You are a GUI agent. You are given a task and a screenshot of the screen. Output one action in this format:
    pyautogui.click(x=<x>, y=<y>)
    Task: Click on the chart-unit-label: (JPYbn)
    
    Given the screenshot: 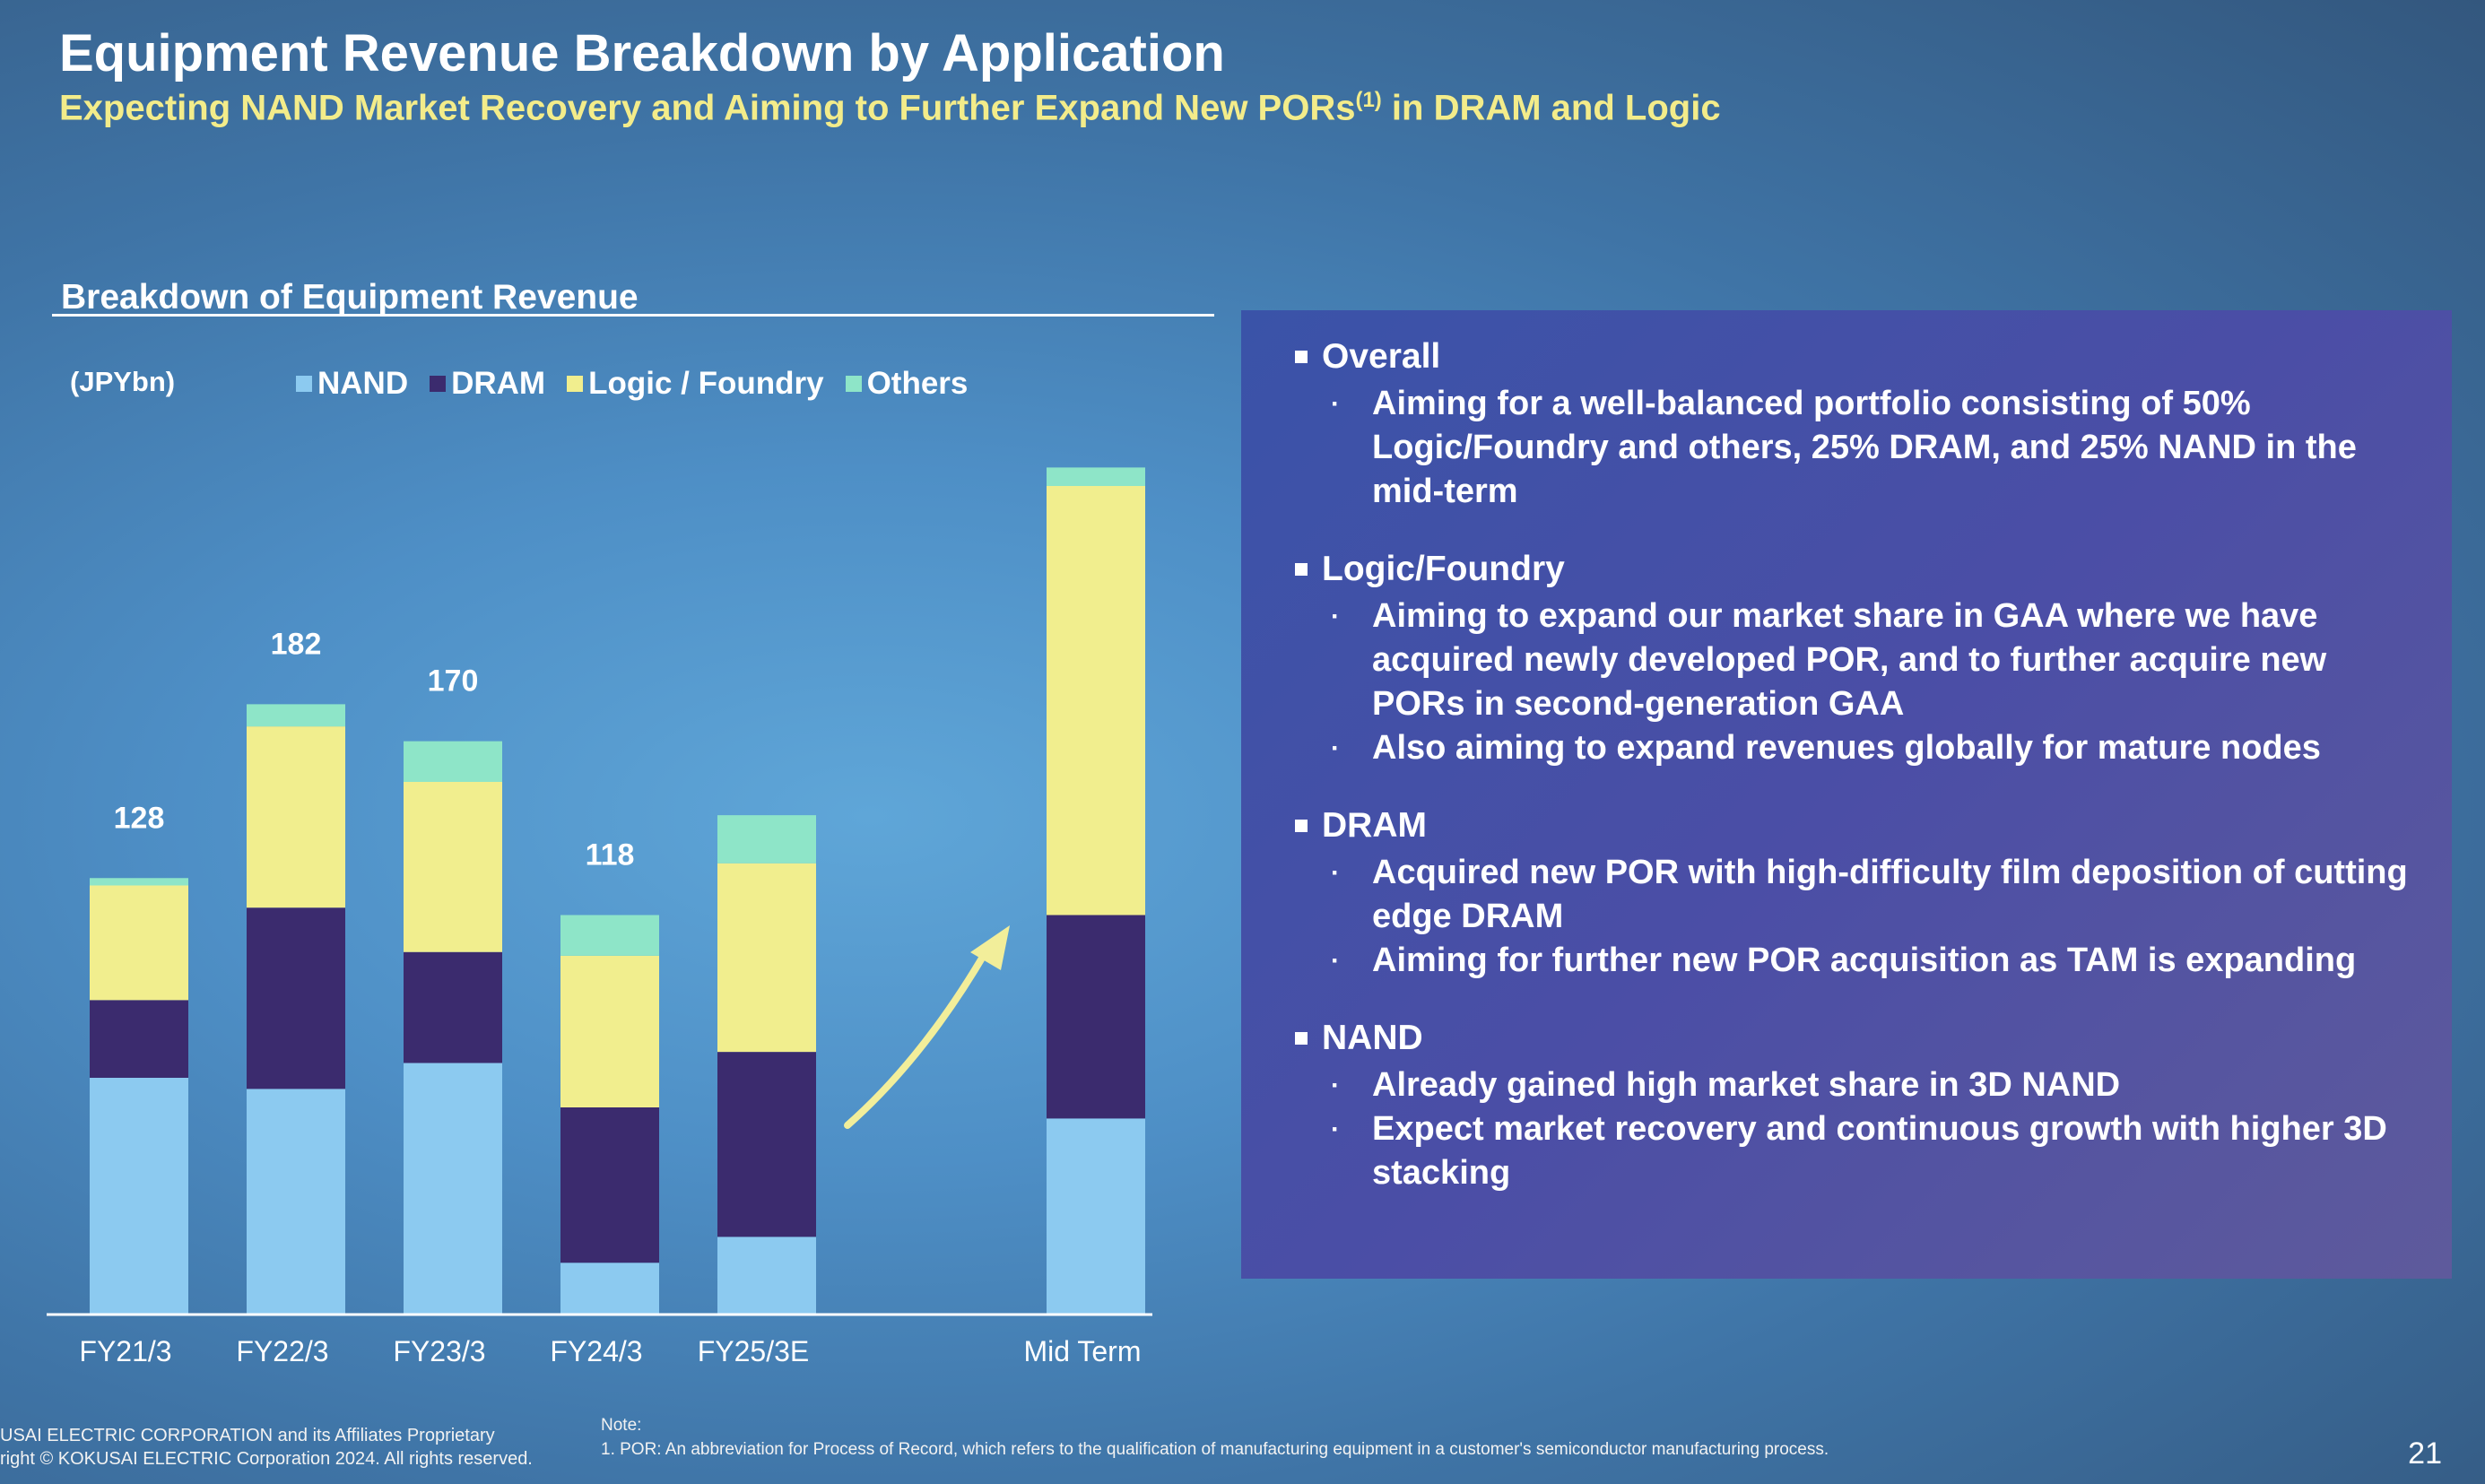 What is the action you would take?
    pyautogui.click(x=123, y=382)
    